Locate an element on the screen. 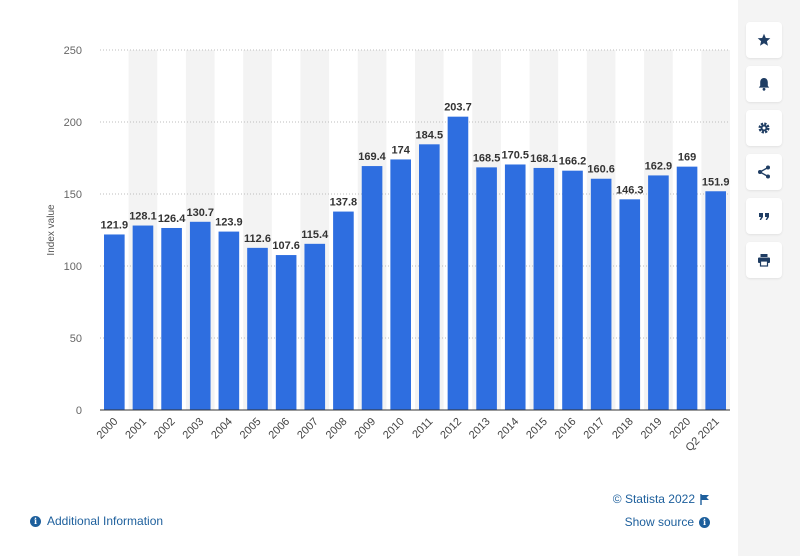 Image resolution: width=800 pixels, height=556 pixels. x-tick-label: 2000 is located at coordinates (108, 429).